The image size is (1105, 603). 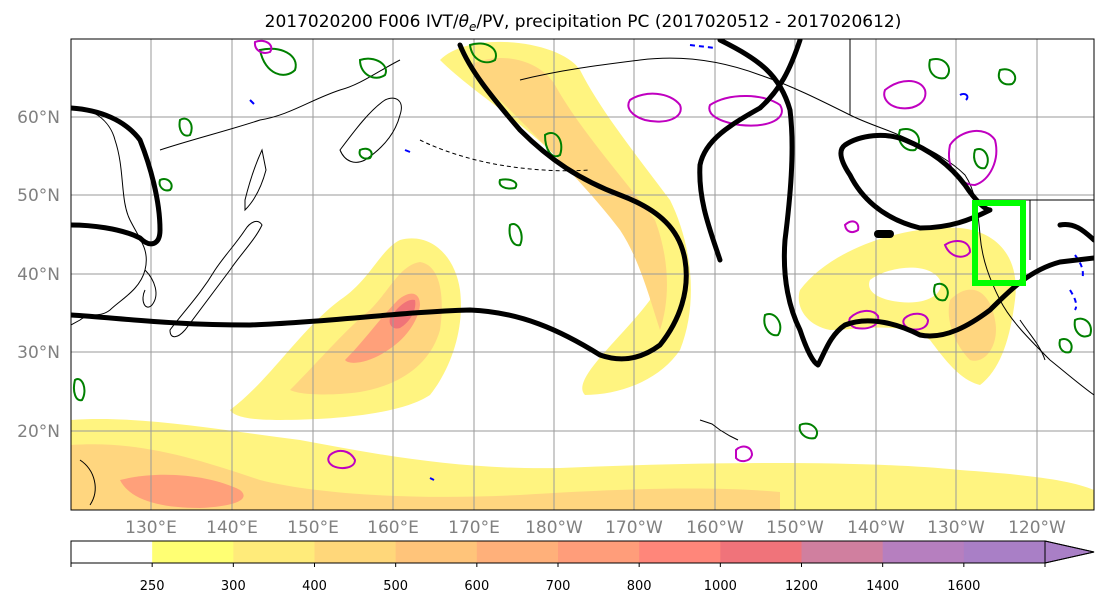 What do you see at coordinates (750, 151) in the screenshot?
I see `theta-e-alaska` at bounding box center [750, 151].